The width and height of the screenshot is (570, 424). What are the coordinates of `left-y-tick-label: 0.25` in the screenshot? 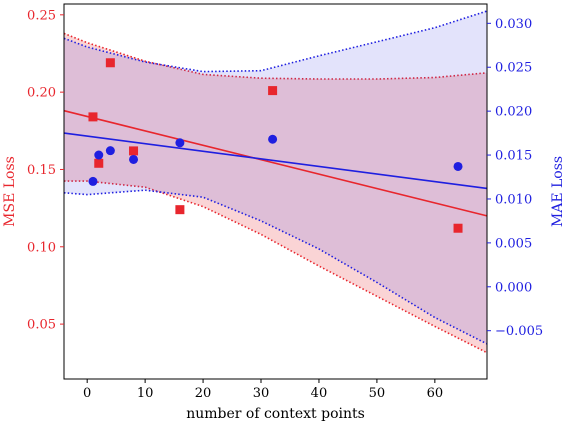 It's located at (41, 15).